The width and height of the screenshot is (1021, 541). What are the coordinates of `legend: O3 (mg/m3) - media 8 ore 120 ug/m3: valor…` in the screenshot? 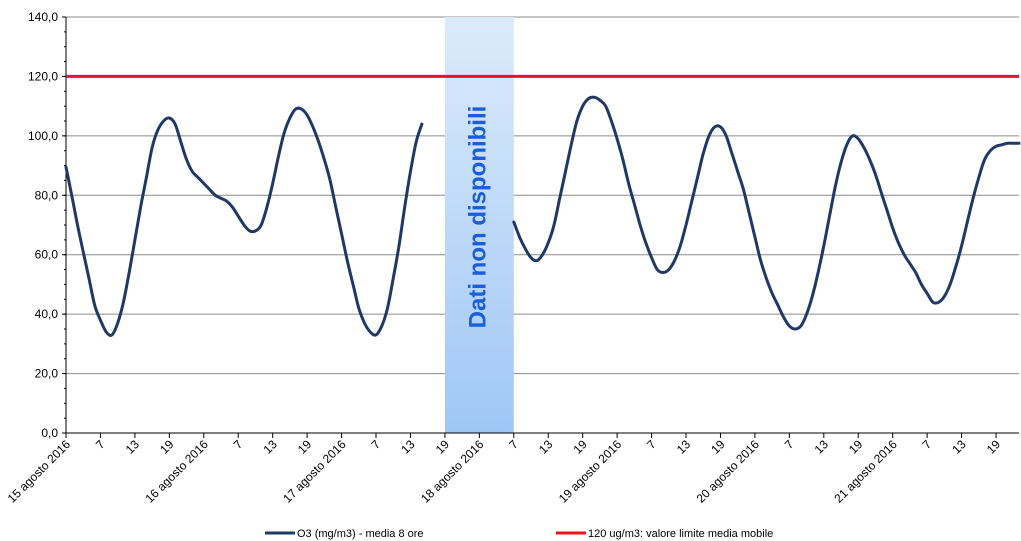 It's located at (519, 534).